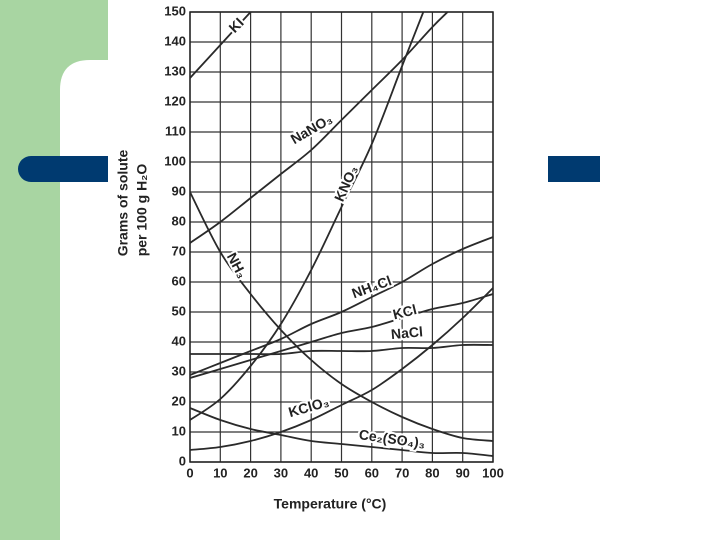  What do you see at coordinates (341, 472) in the screenshot?
I see `x-tick-label: 50` at bounding box center [341, 472].